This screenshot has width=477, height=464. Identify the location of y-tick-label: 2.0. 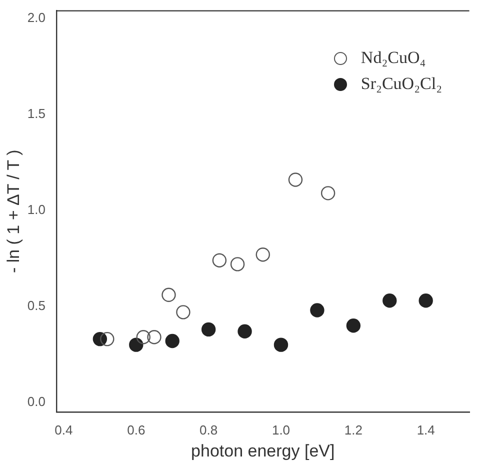
(36, 18).